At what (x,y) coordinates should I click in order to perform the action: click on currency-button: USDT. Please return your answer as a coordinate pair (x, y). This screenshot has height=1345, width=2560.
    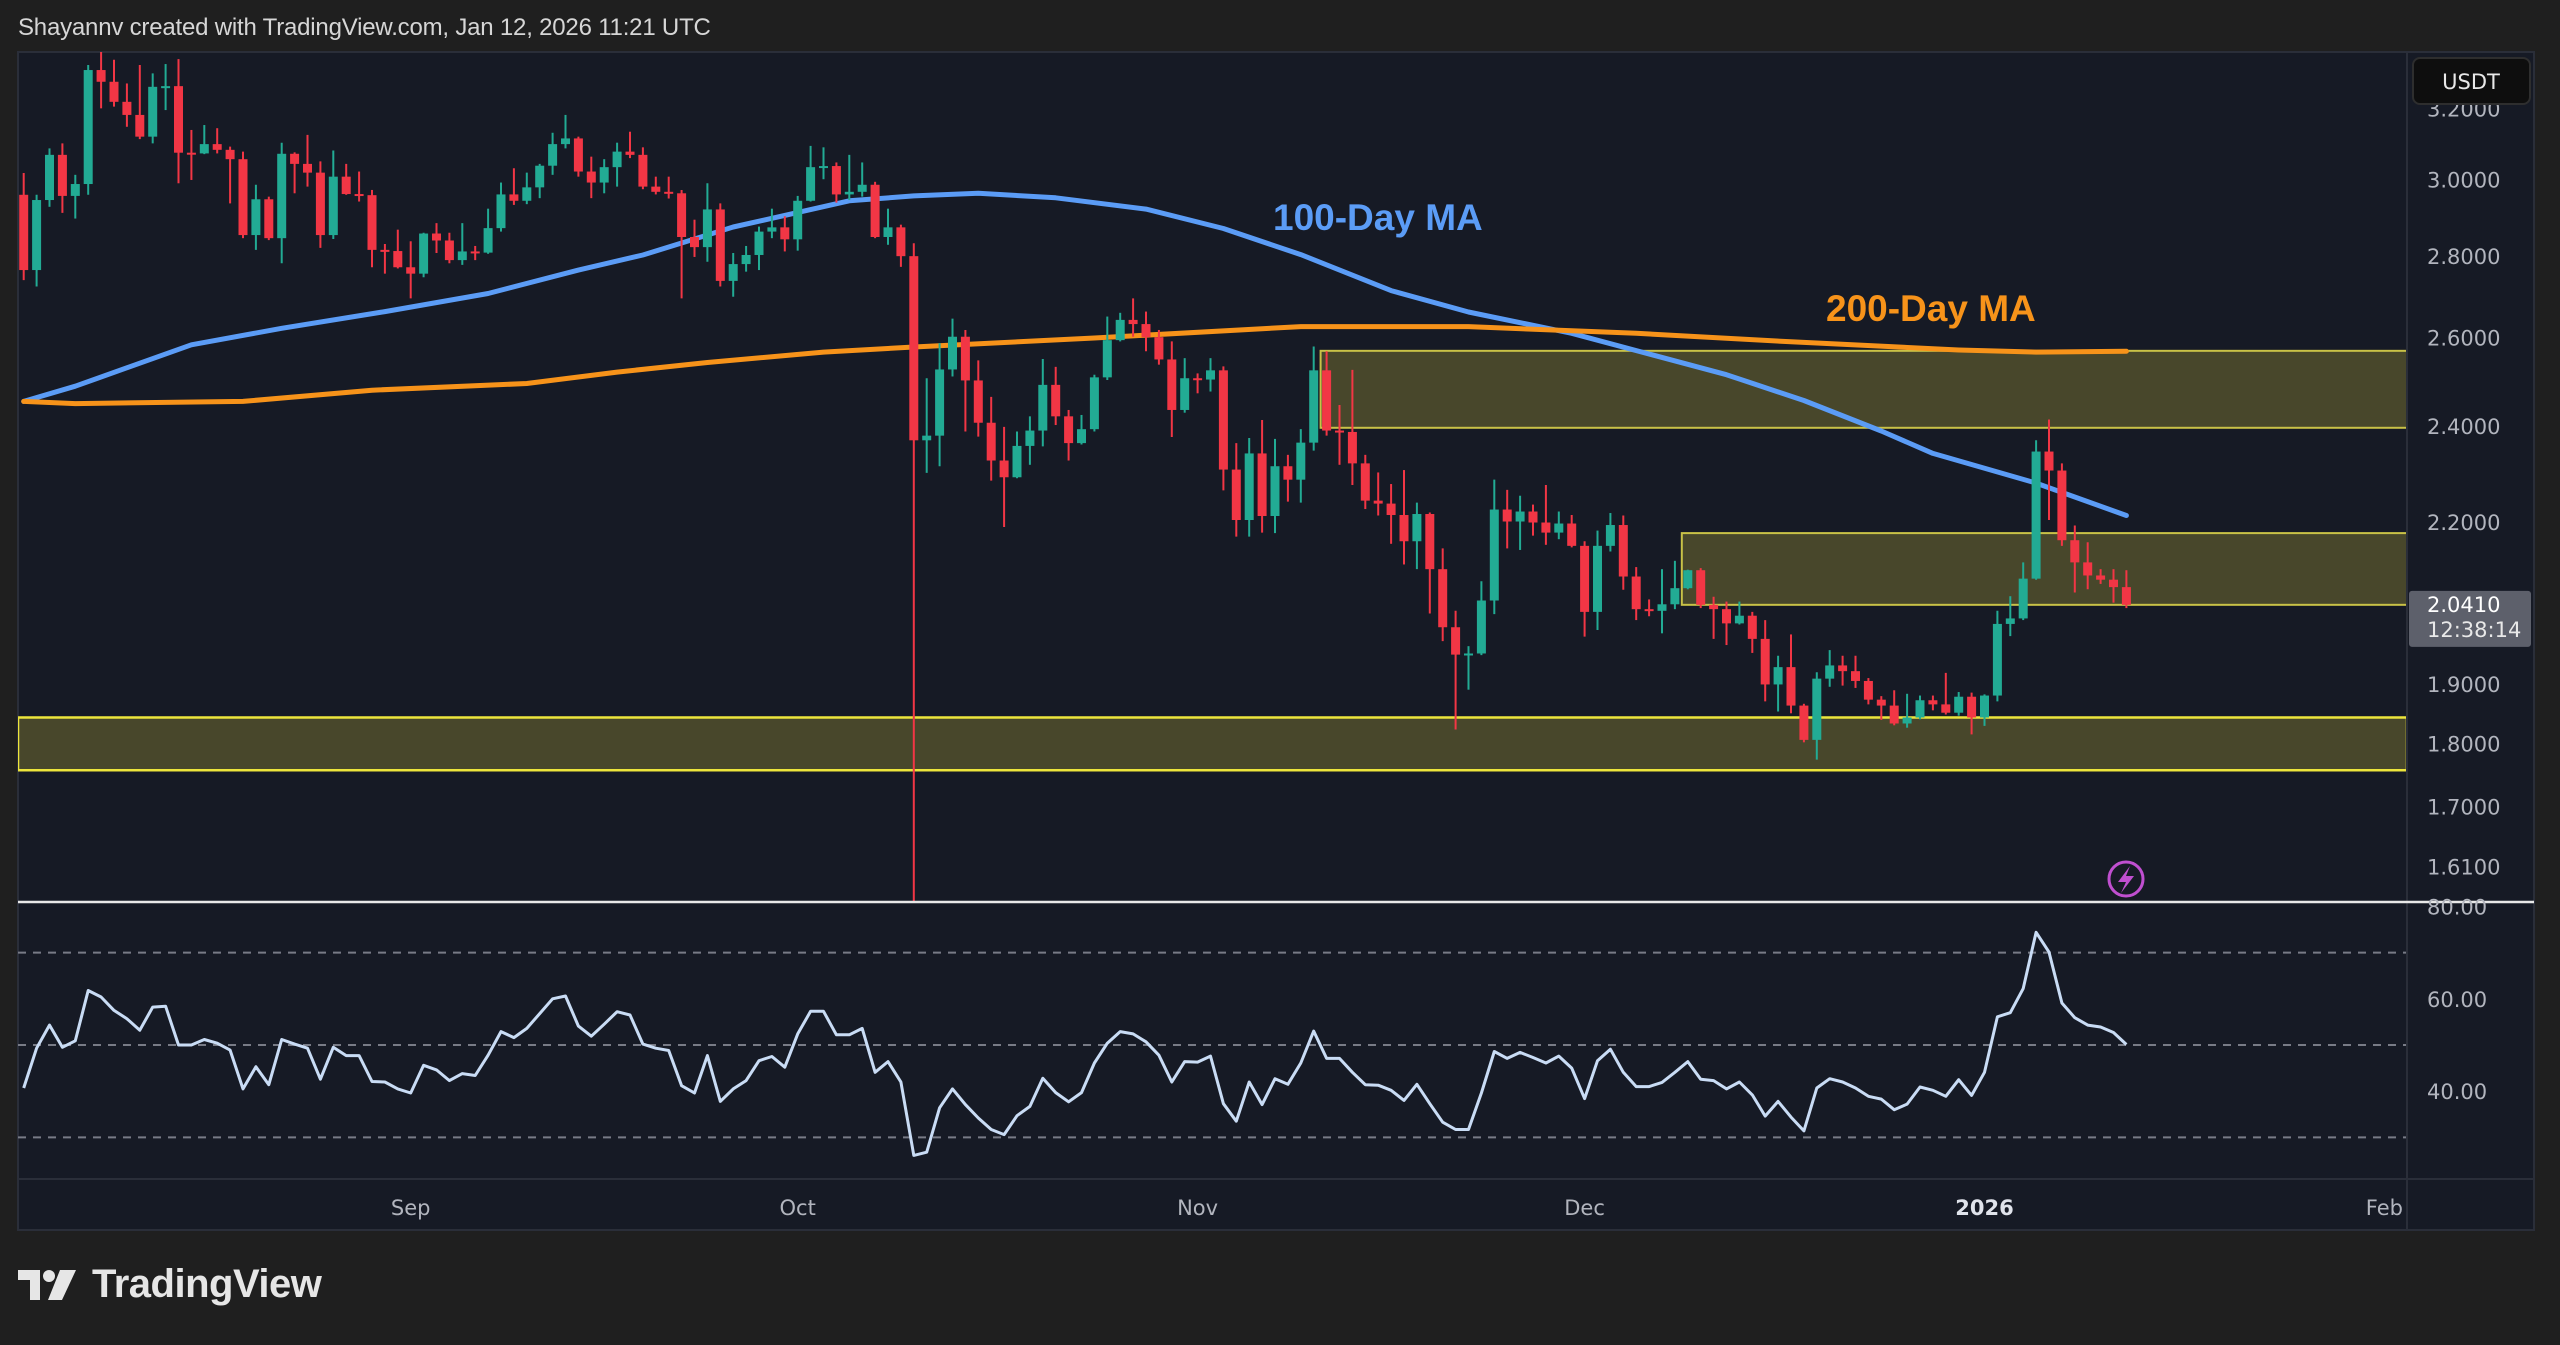
    Looking at the image, I should click on (2471, 81).